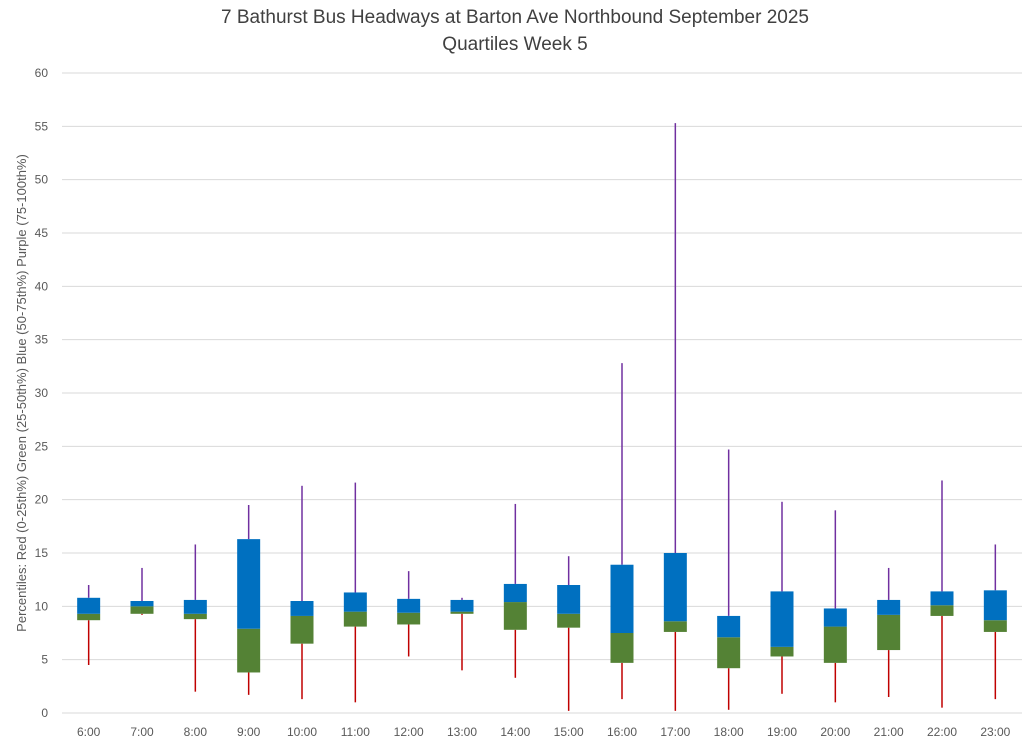 This screenshot has width=1024, height=744. I want to click on x-tick-label: 21:00, so click(889, 732).